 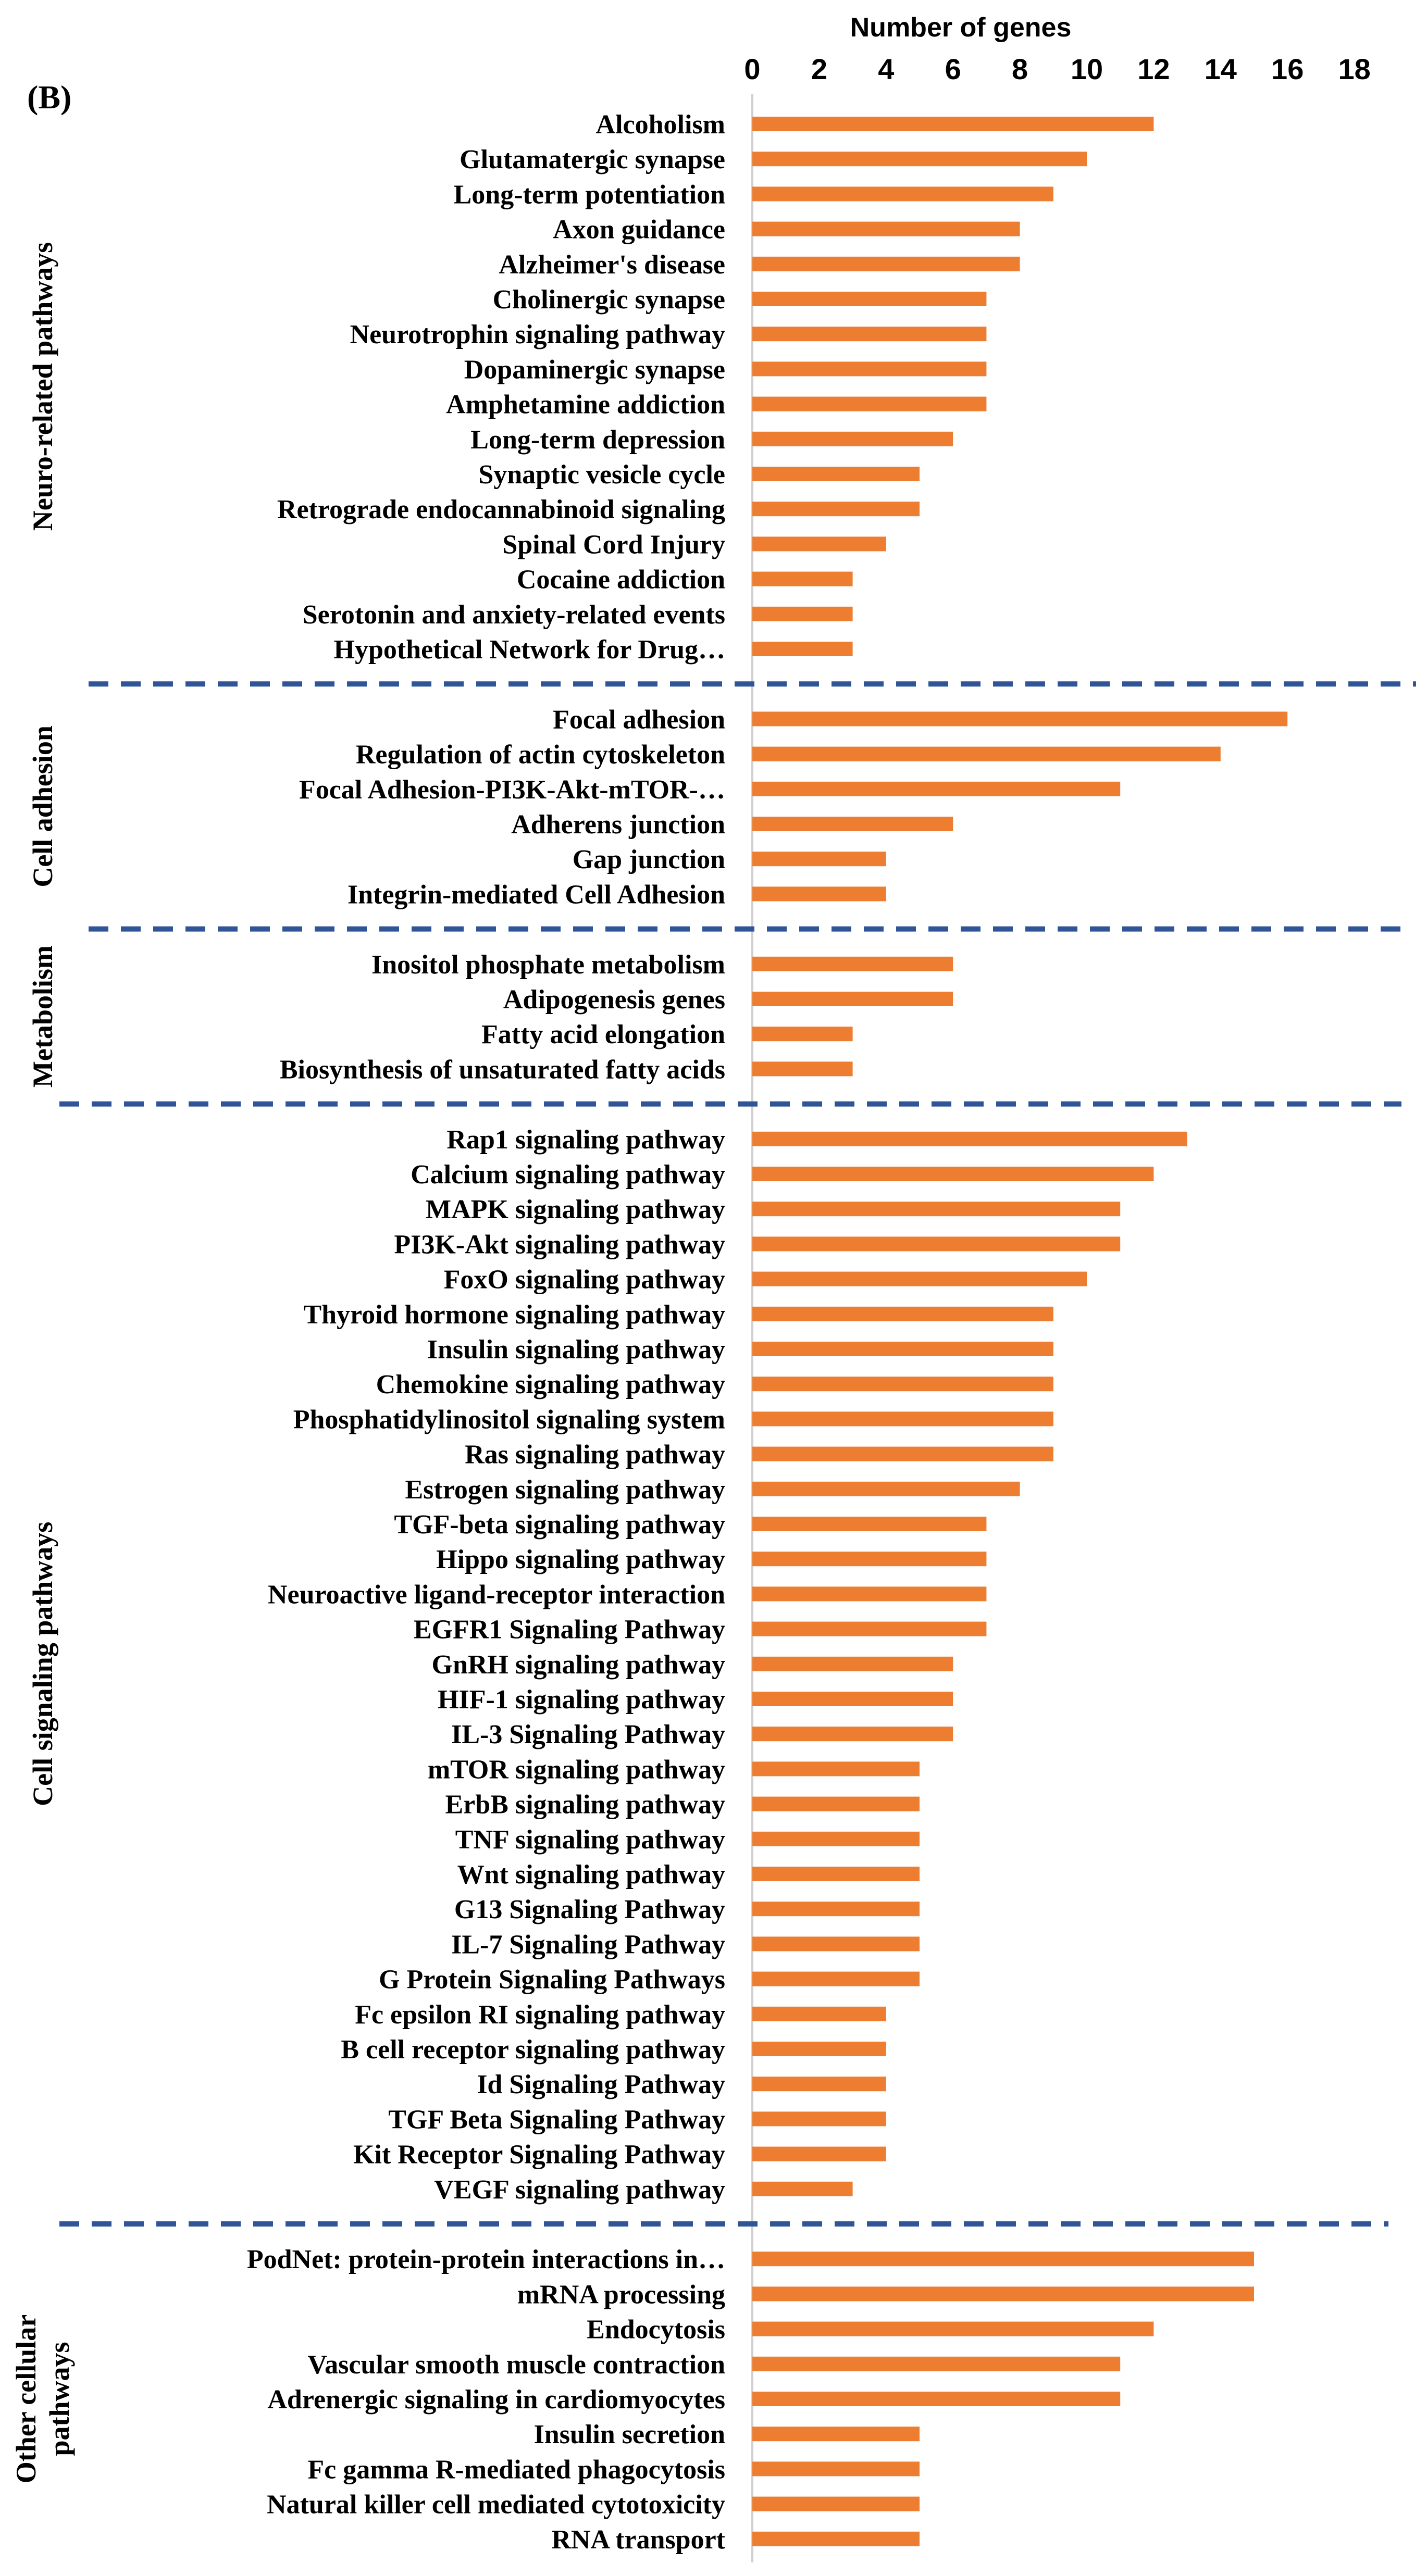 I want to click on x-tick-label: 2, so click(x=819, y=69).